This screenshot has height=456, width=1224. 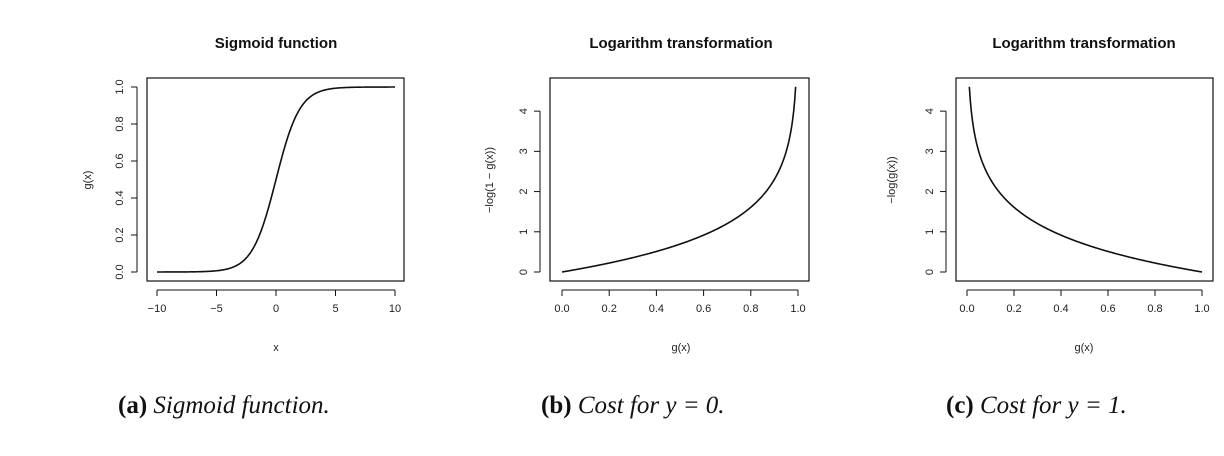 I want to click on caption-b-math: y = 0., so click(x=695, y=405).